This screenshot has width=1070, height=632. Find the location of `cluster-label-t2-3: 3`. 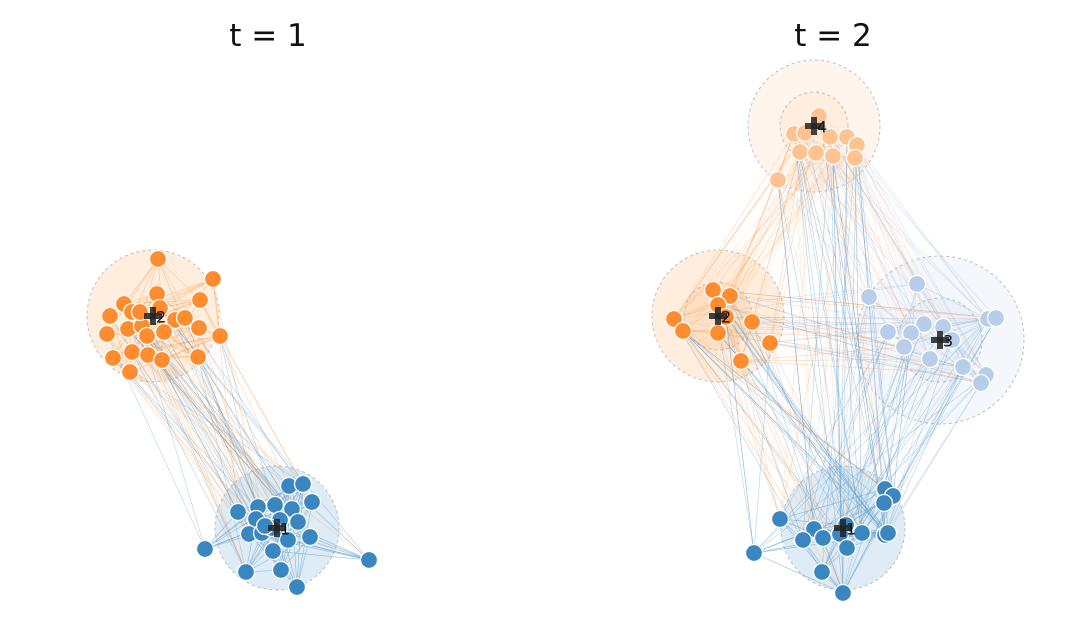

cluster-label-t2-3: 3 is located at coordinates (948, 341).